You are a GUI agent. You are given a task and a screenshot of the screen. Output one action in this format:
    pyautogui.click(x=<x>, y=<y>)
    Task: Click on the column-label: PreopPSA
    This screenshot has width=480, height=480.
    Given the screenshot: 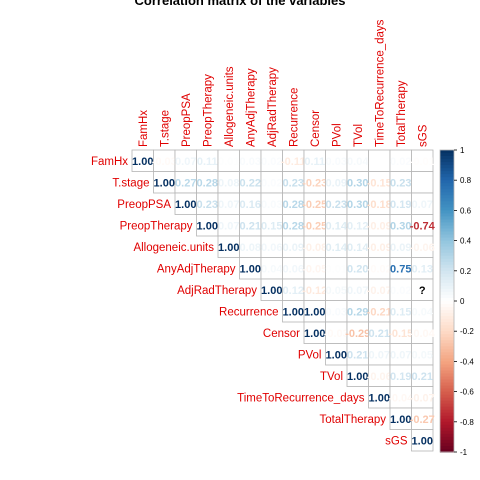 What is the action you would take?
    pyautogui.click(x=187, y=120)
    